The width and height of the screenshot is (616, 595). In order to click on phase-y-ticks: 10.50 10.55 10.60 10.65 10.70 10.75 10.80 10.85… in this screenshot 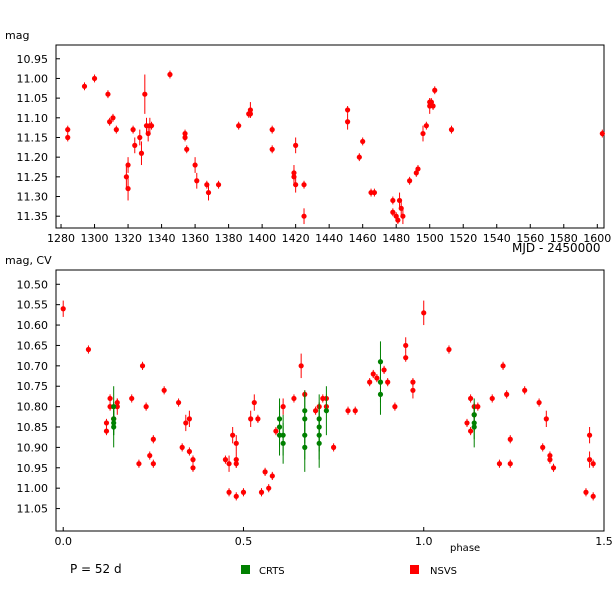, I will do `click(38, 397)`.